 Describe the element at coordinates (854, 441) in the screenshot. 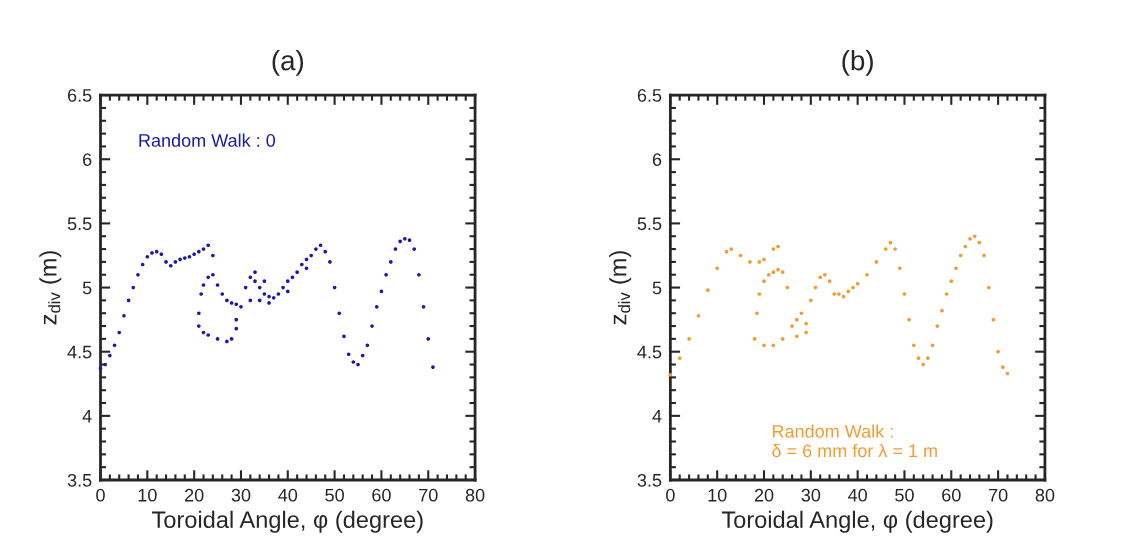

I see `annotation: Random Walk : δ = 6 mm for λ = 1 m` at that location.